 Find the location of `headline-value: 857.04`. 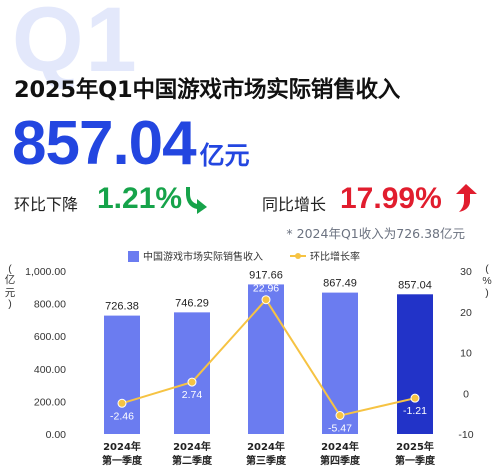

headline-value: 857.04 is located at coordinates (104, 143).